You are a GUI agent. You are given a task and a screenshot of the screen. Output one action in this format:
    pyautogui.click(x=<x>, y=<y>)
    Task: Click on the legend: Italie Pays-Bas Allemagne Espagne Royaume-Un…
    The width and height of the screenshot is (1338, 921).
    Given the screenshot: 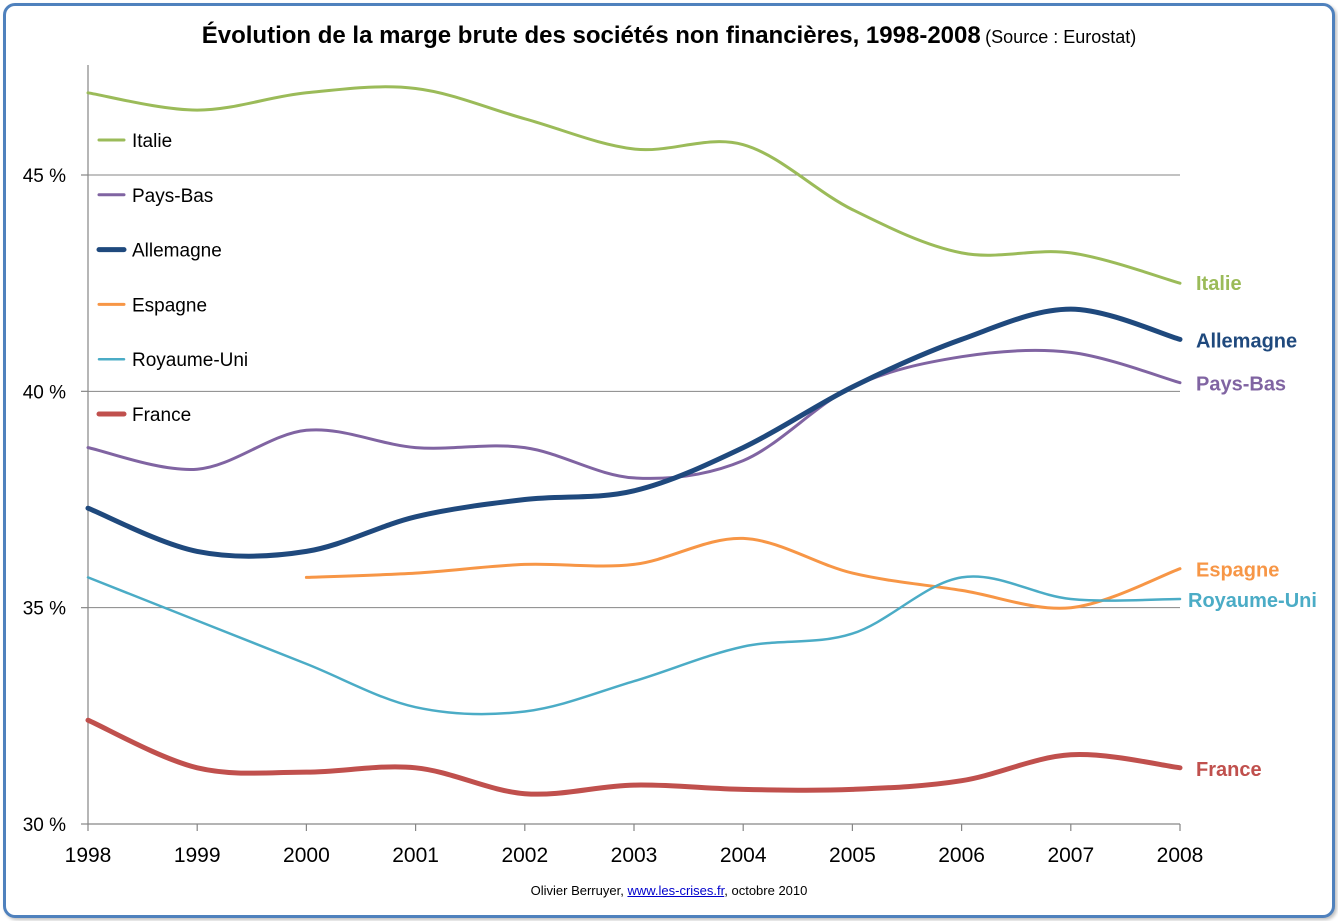 What is the action you would take?
    pyautogui.click(x=172, y=278)
    